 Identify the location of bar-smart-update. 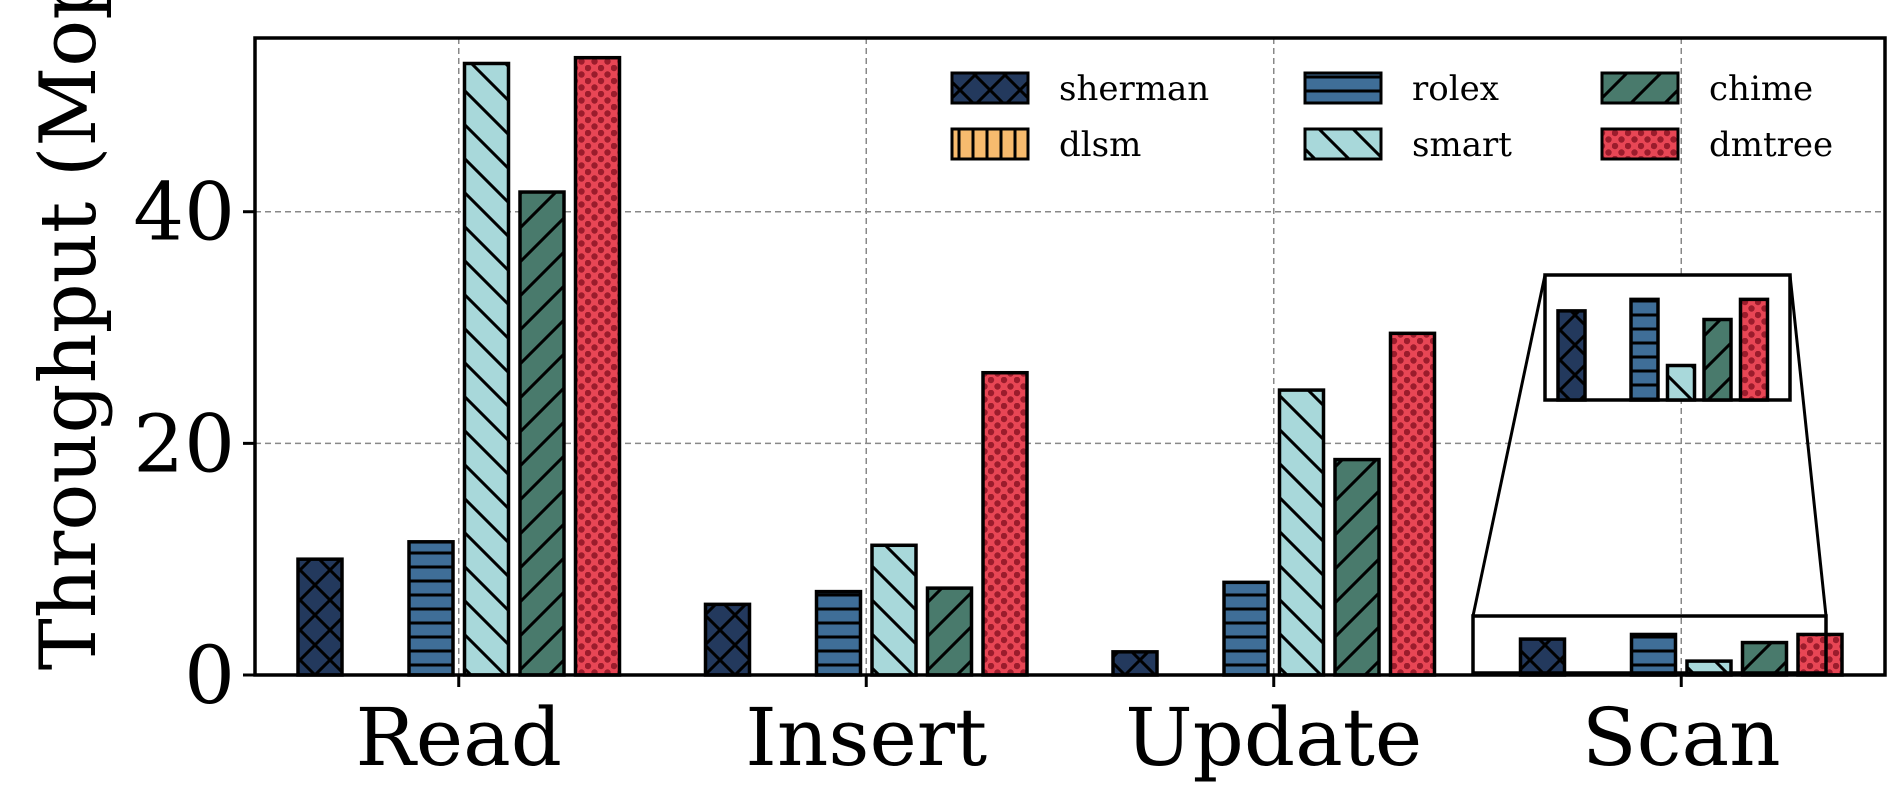
(1301, 532).